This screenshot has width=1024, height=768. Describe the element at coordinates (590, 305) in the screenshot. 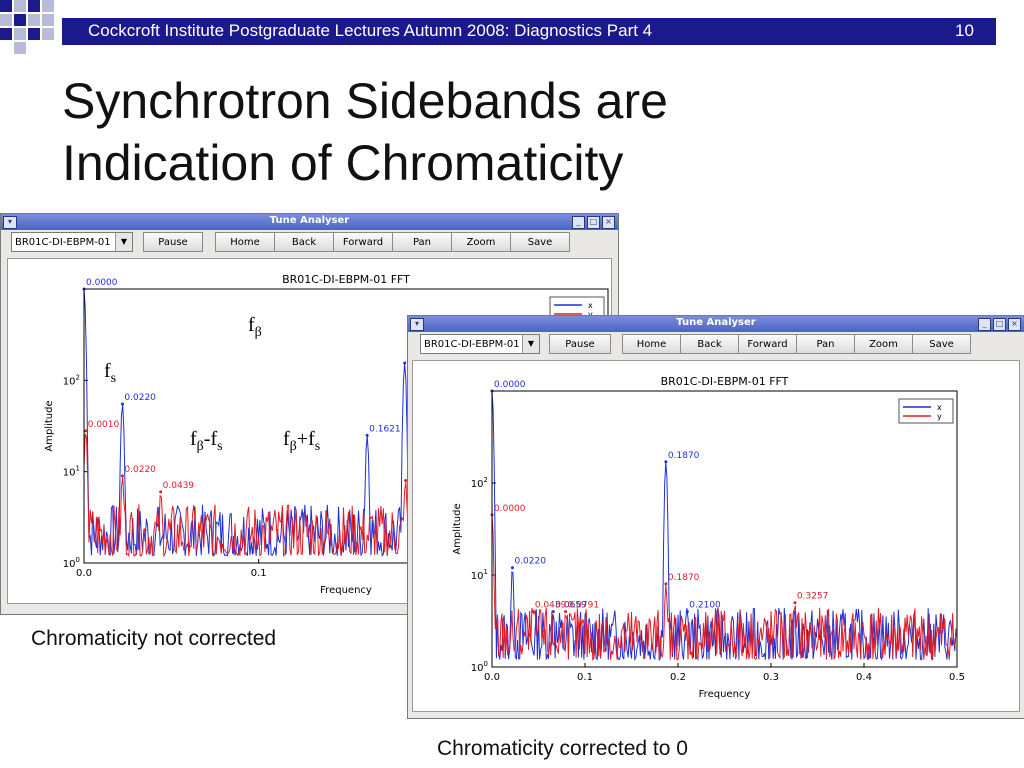

I see `legend-label-x: x` at that location.